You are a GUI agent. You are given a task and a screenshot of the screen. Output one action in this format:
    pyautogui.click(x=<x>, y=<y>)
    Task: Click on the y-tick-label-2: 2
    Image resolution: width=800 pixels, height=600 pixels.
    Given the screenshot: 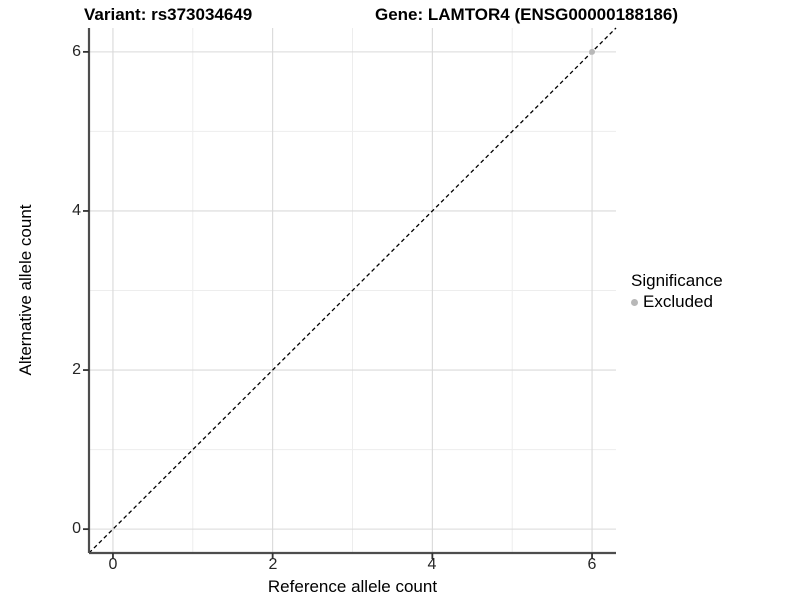 What is the action you would take?
    pyautogui.click(x=76, y=369)
    